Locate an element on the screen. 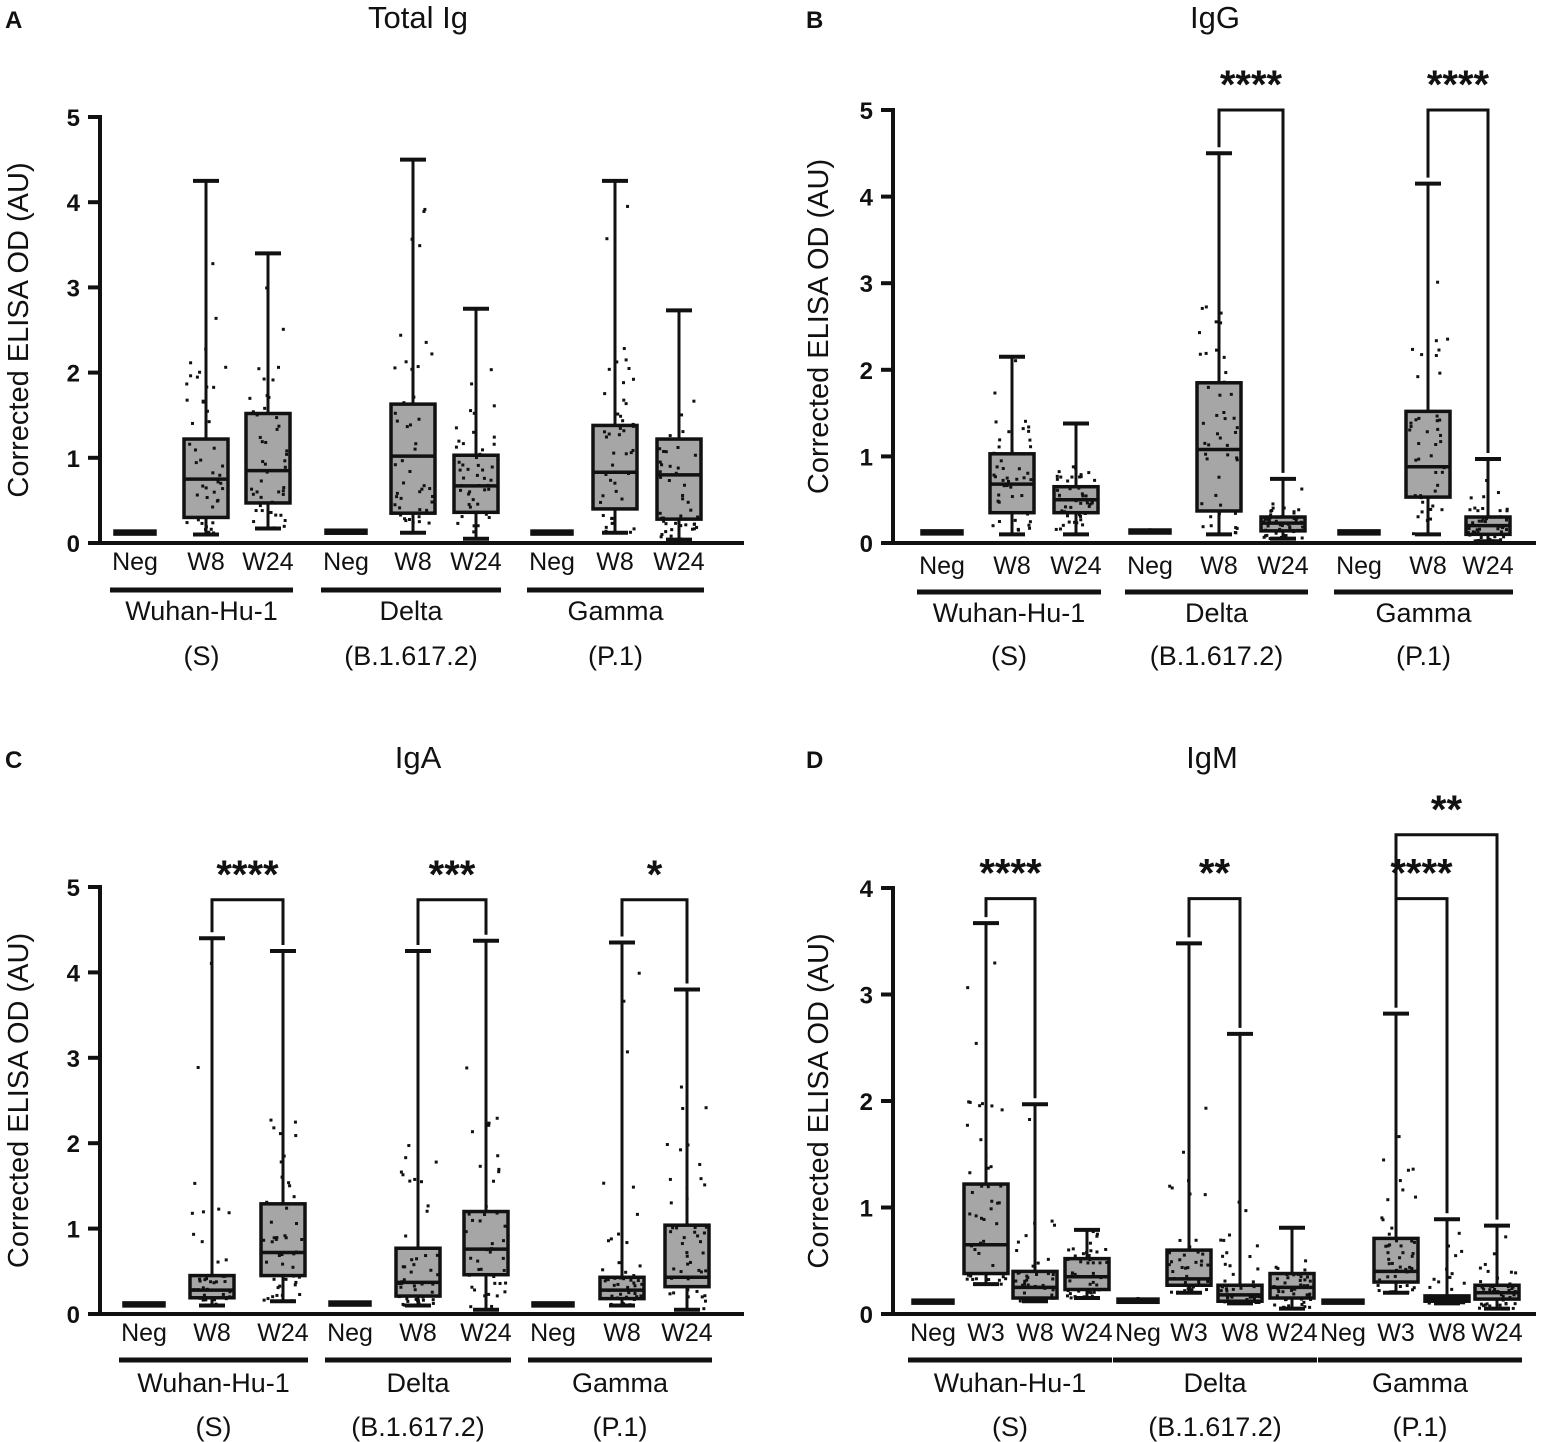 The width and height of the screenshot is (1545, 1442). group-label: Wuhan-Hu-1 is located at coordinates (213, 1383).